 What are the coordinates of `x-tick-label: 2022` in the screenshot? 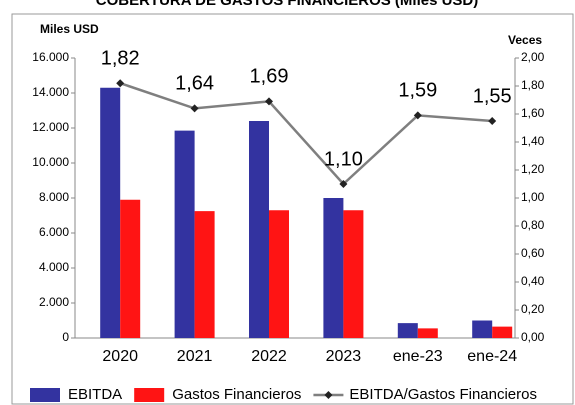 It's located at (269, 356).